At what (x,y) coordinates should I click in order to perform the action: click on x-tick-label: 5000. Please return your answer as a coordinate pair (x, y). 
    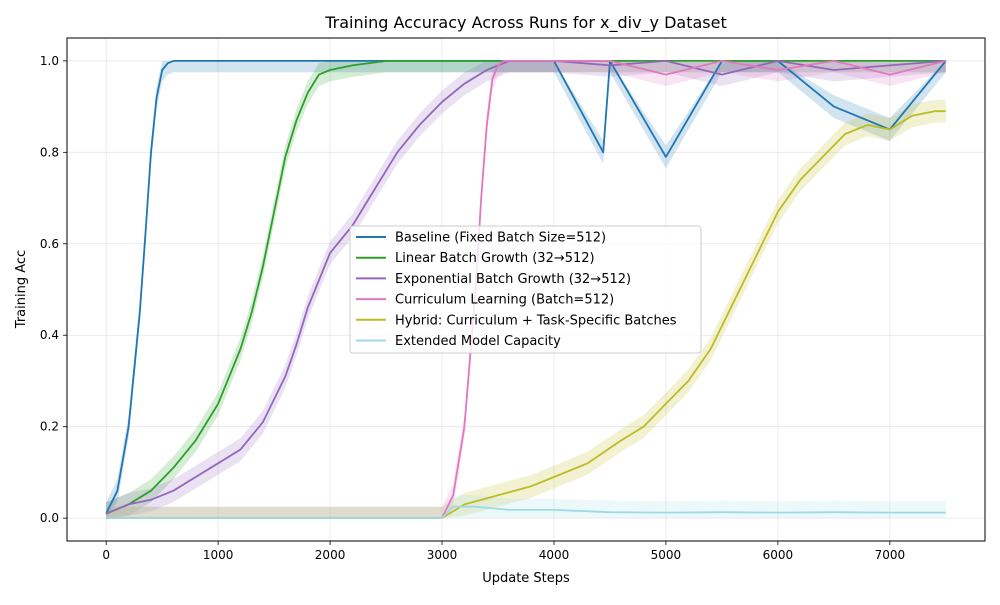
    Looking at the image, I should click on (666, 555).